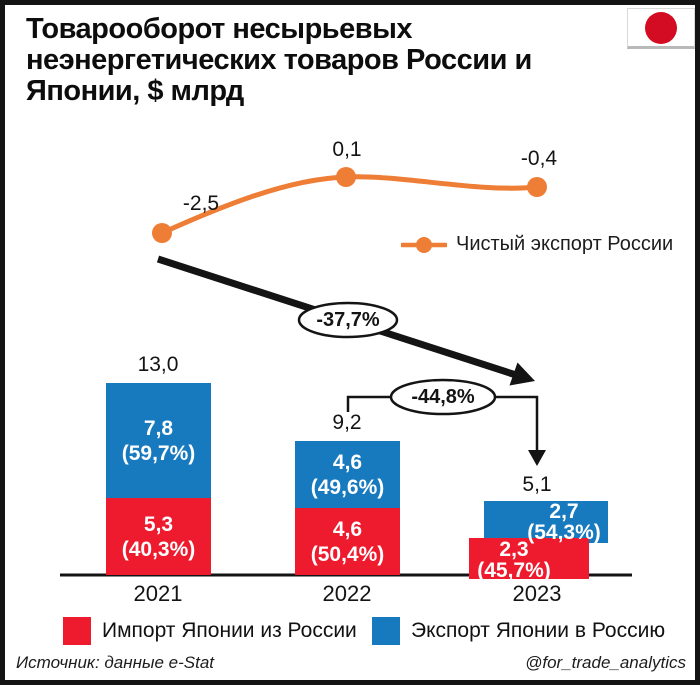 This screenshot has height=685, width=700. I want to click on legend-import-label: Импорт Японии из России, so click(229, 630).